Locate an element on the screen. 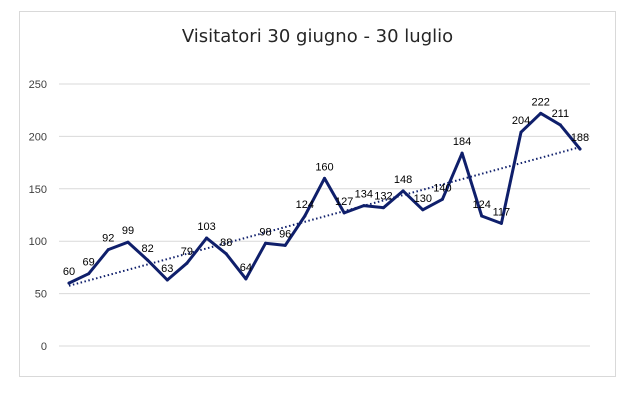  data-label: 130 is located at coordinates (423, 199).